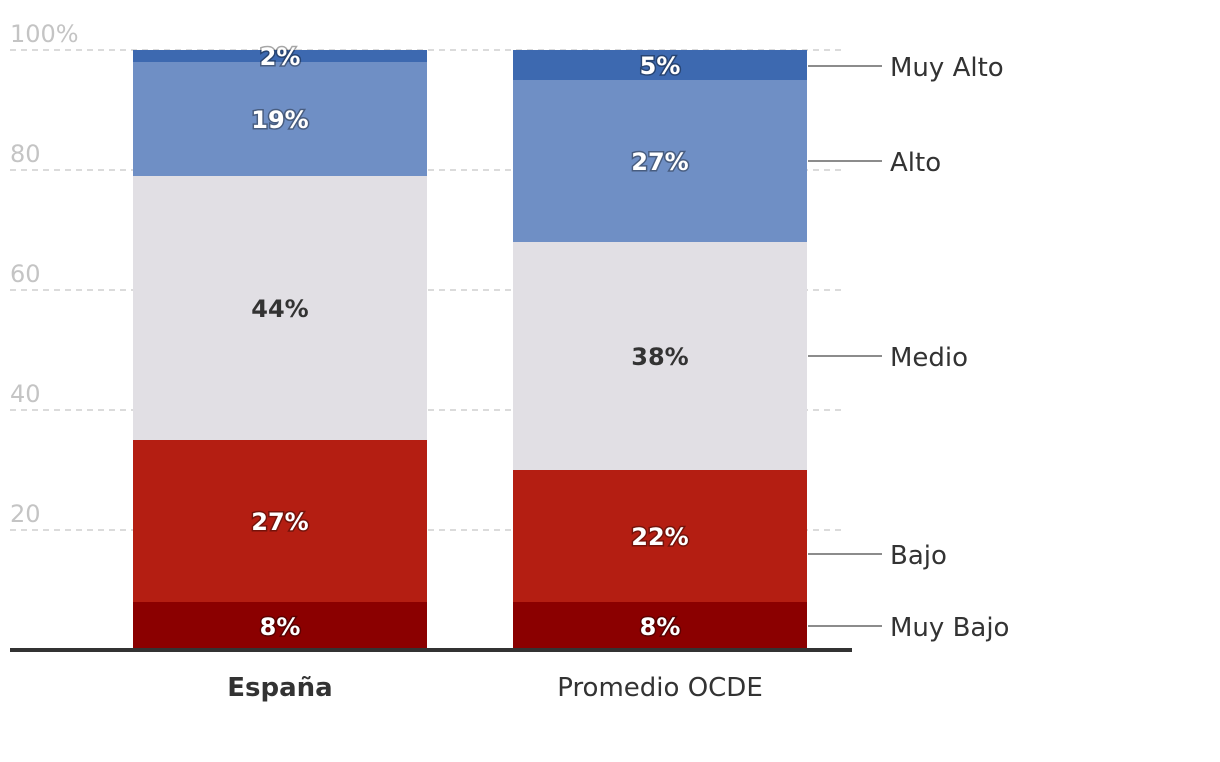 The image size is (1220, 762). I want to click on data-label-muy-alto-1: 5%, so click(660, 66).